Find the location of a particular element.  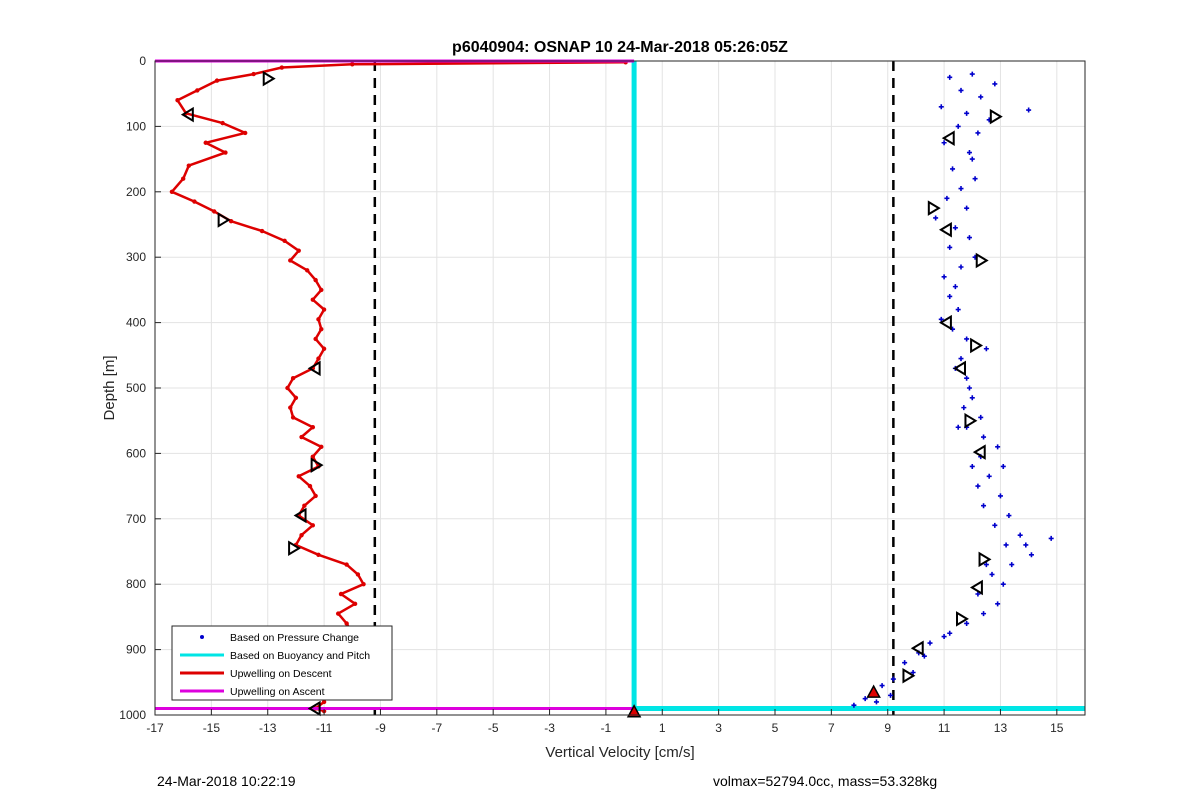

legend-swatch is located at coordinates (202, 637).